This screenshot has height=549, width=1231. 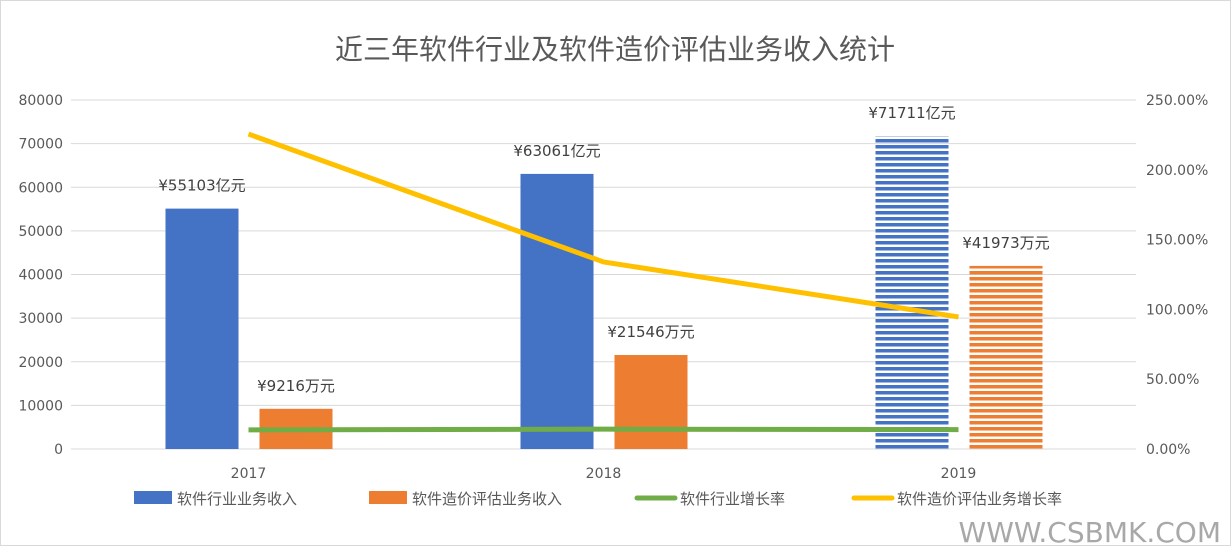 What do you see at coordinates (40, 276) in the screenshot?
I see `left-axis-tick-label: 40000` at bounding box center [40, 276].